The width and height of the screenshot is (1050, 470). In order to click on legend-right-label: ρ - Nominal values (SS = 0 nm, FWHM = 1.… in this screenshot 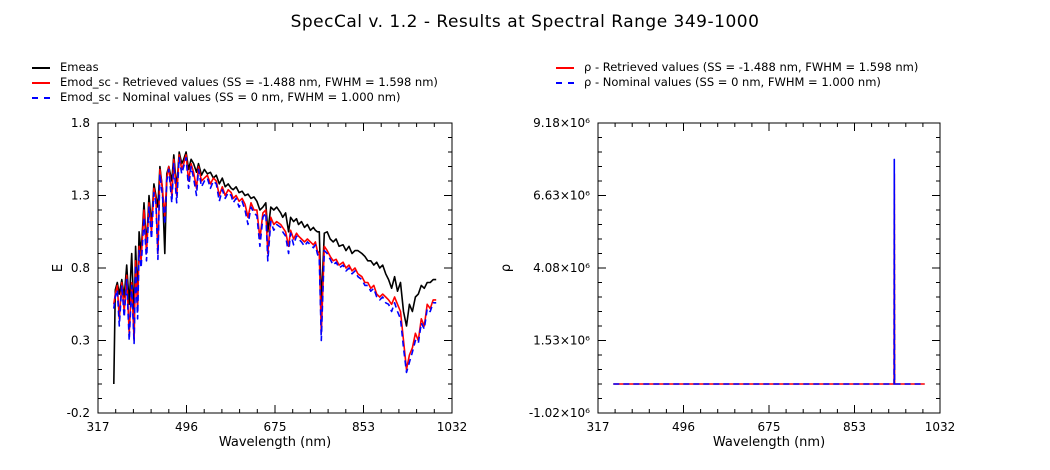, I will do `click(732, 82)`.